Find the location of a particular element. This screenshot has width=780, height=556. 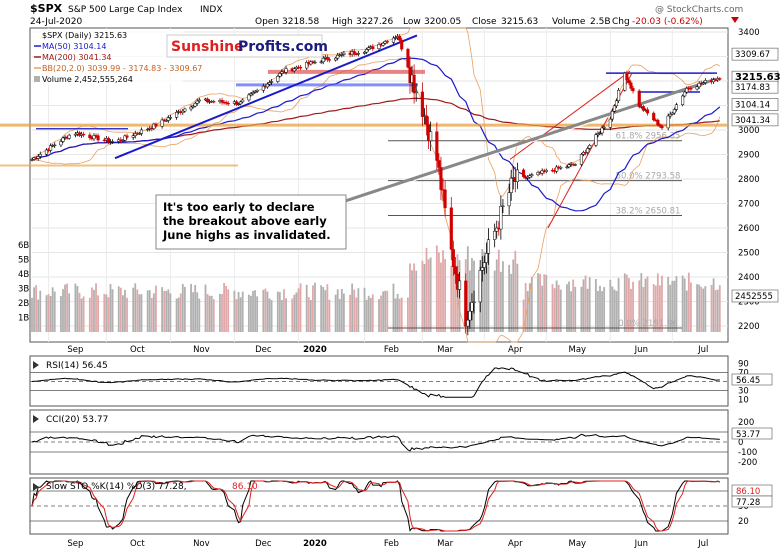

month-label: Apr is located at coordinates (515, 544).